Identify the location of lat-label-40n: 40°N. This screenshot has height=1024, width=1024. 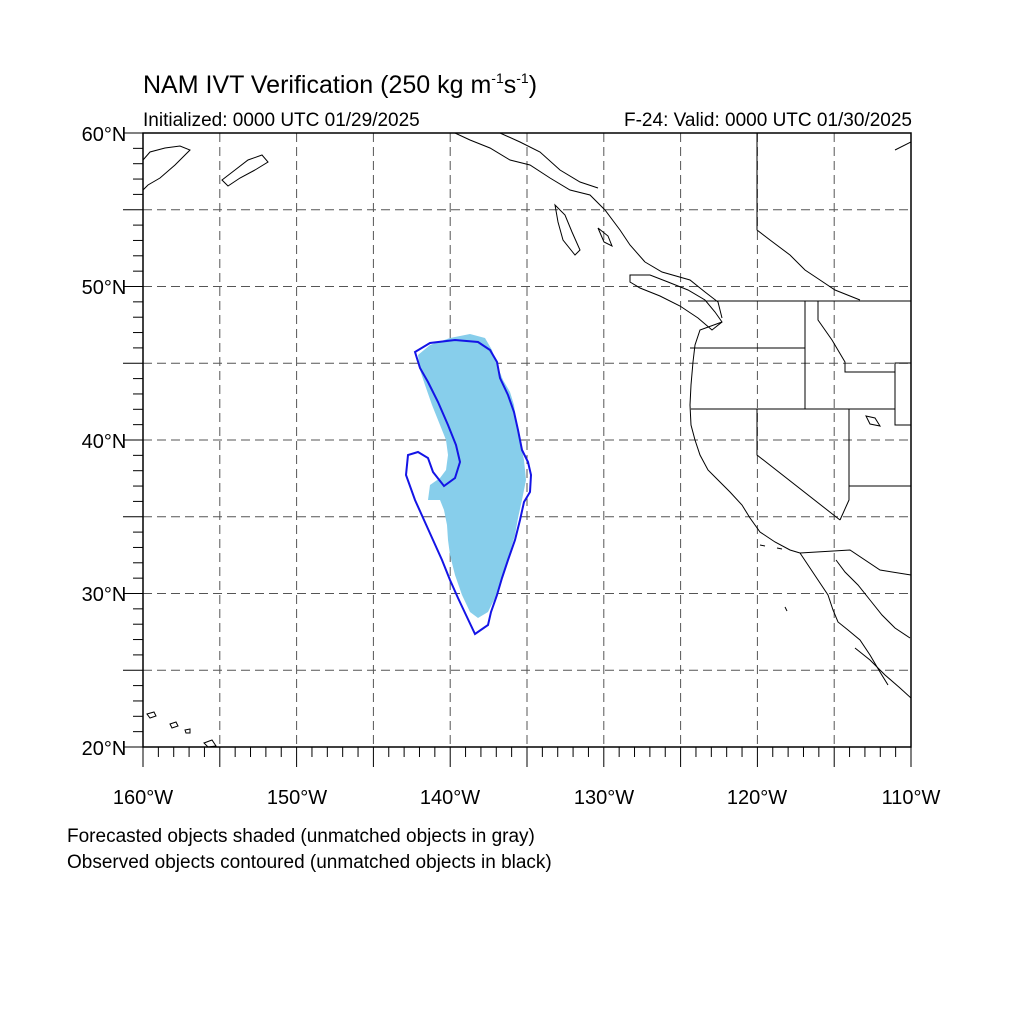
(104, 442).